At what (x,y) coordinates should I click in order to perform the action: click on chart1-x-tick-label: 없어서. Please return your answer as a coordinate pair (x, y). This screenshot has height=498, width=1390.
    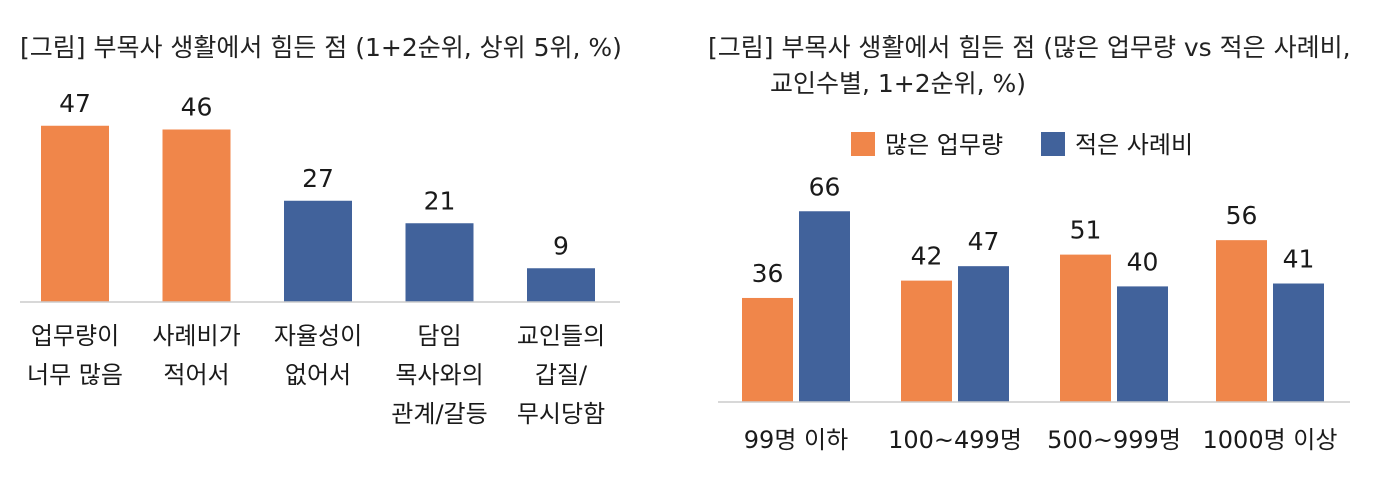
    Looking at the image, I should click on (318, 375).